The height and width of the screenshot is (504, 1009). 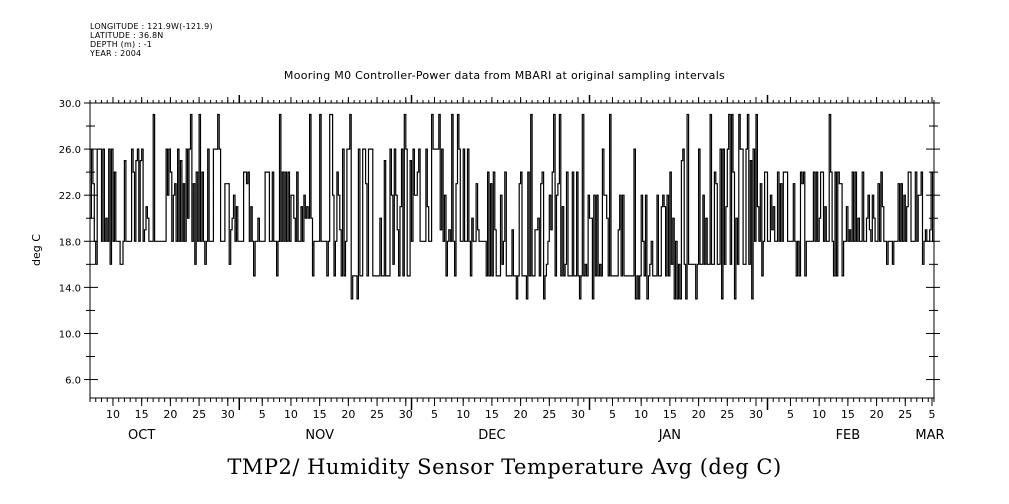 I want to click on y-tick-label: 10.0, so click(x=70, y=334).